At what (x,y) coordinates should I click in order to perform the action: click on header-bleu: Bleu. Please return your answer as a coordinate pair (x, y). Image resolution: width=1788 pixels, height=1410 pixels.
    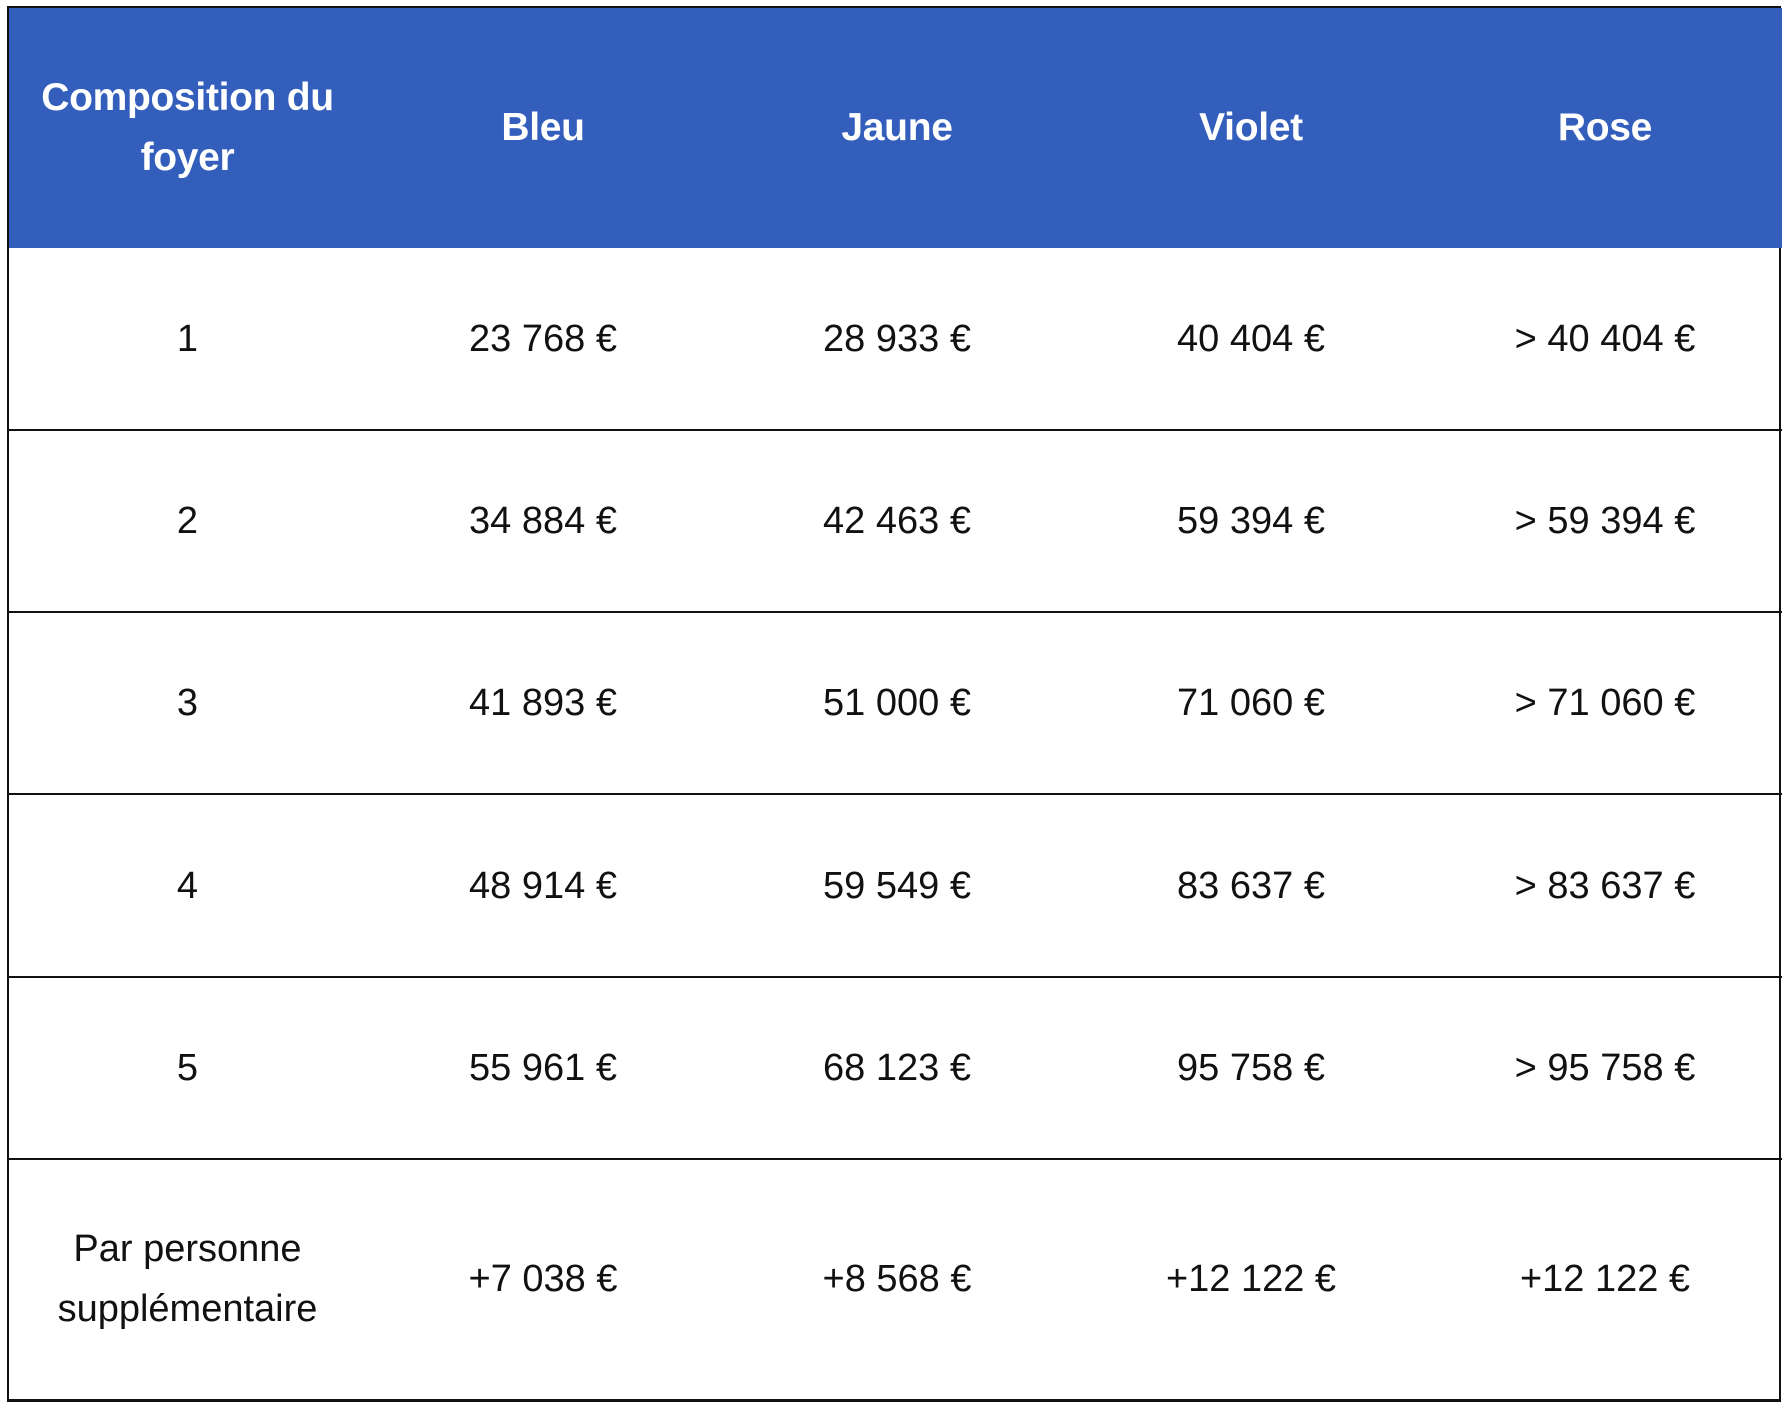
    Looking at the image, I should click on (543, 128).